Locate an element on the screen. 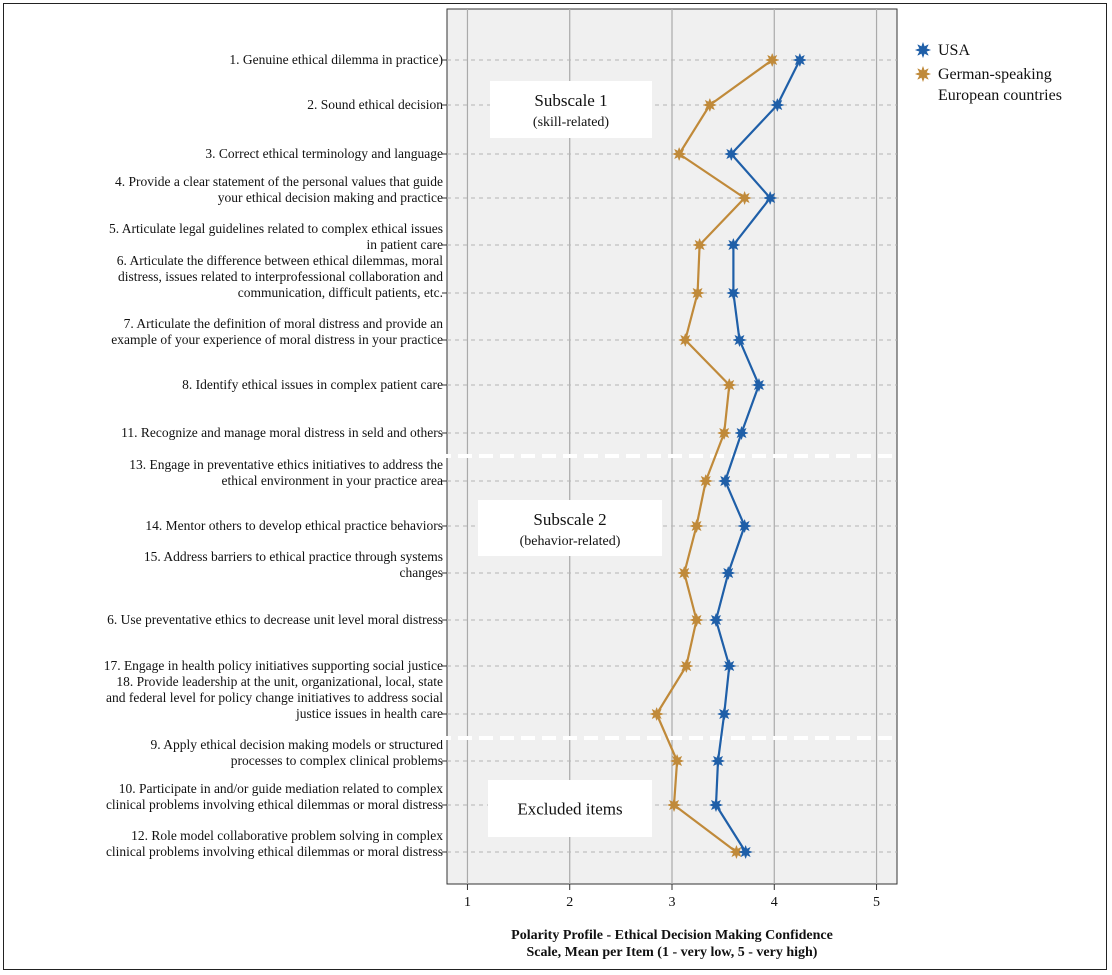 The width and height of the screenshot is (1112, 975). annotation-title: Excluded items is located at coordinates (569, 809).